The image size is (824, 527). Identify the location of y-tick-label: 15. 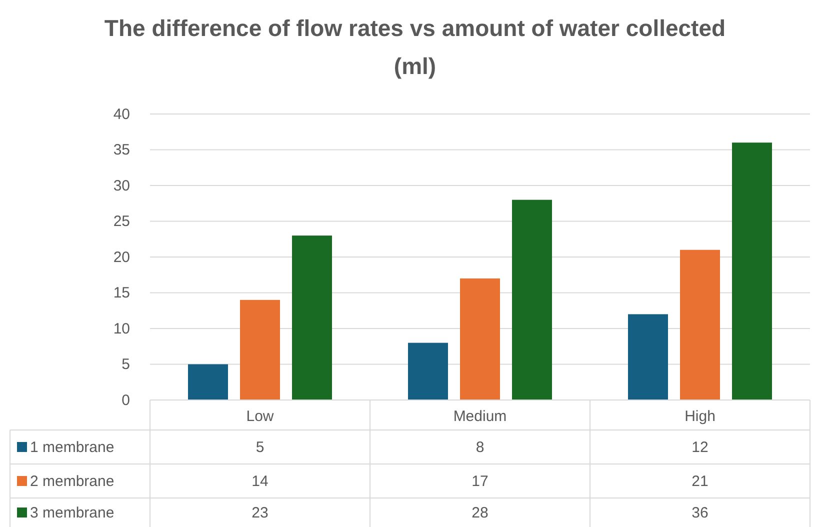
(121, 293).